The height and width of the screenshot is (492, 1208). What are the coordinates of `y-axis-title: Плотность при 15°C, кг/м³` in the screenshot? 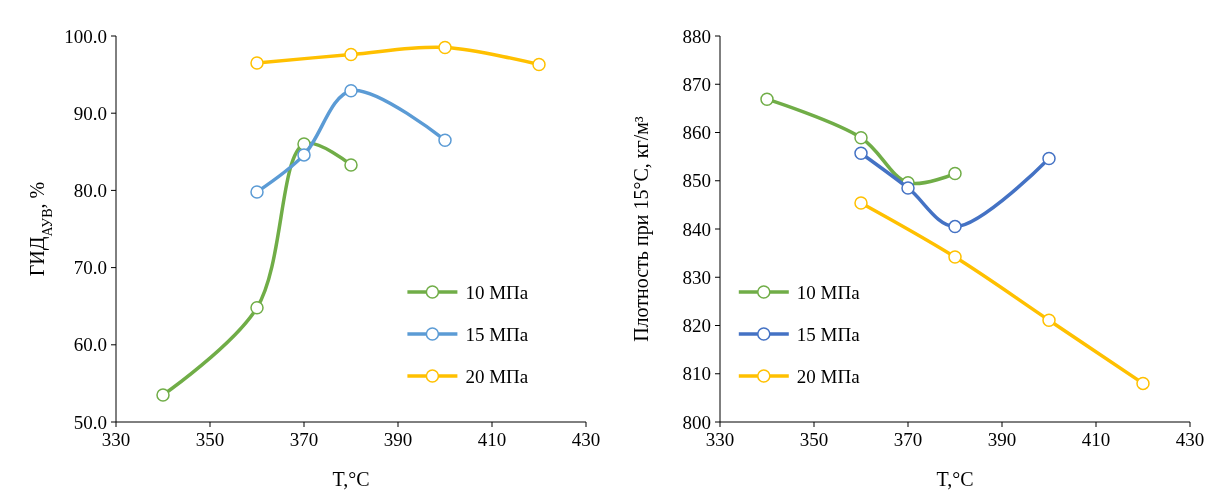 It's located at (641, 229).